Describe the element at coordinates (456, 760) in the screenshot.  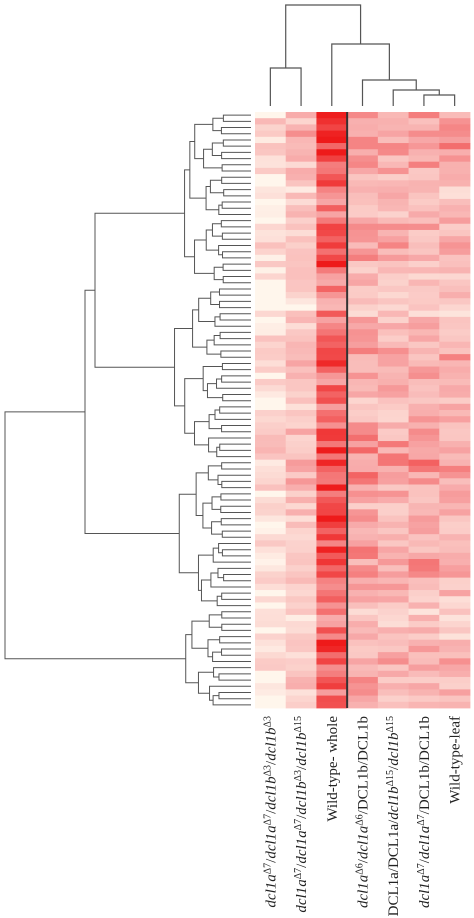
I see `column-label-c7: Wild-type-leaf` at that location.